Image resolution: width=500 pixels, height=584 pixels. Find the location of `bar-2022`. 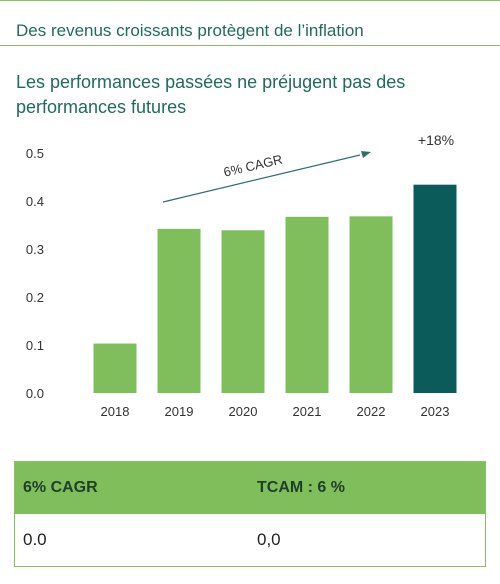

bar-2022 is located at coordinates (371, 304).